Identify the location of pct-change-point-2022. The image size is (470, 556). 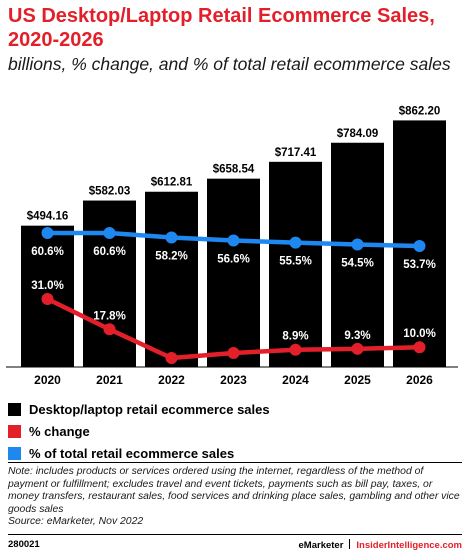
(171, 358).